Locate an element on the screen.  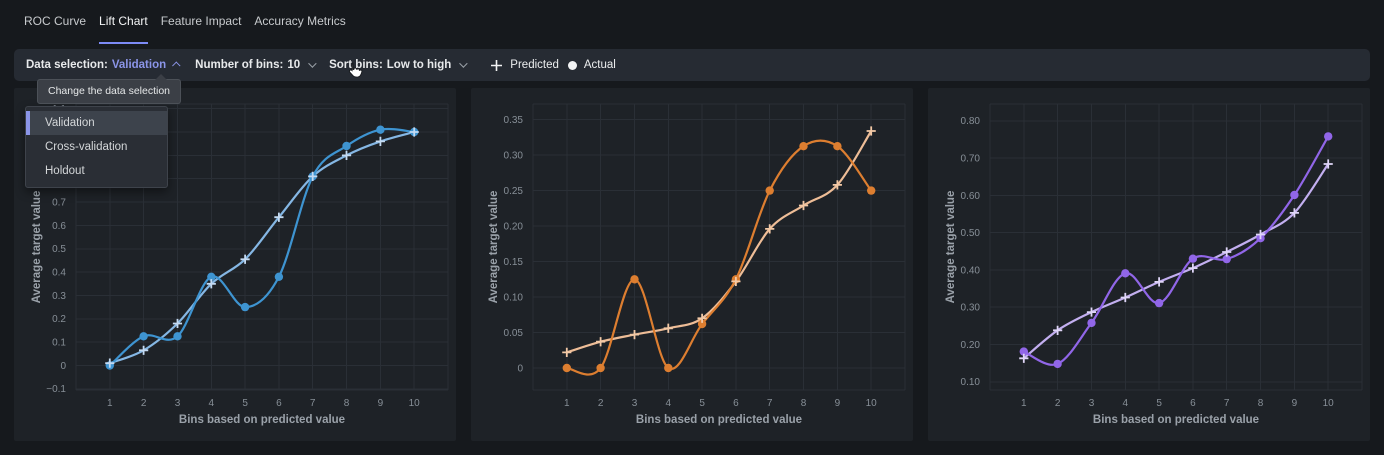
data-selection-control: Data selection: Validation is located at coordinates (104, 65).